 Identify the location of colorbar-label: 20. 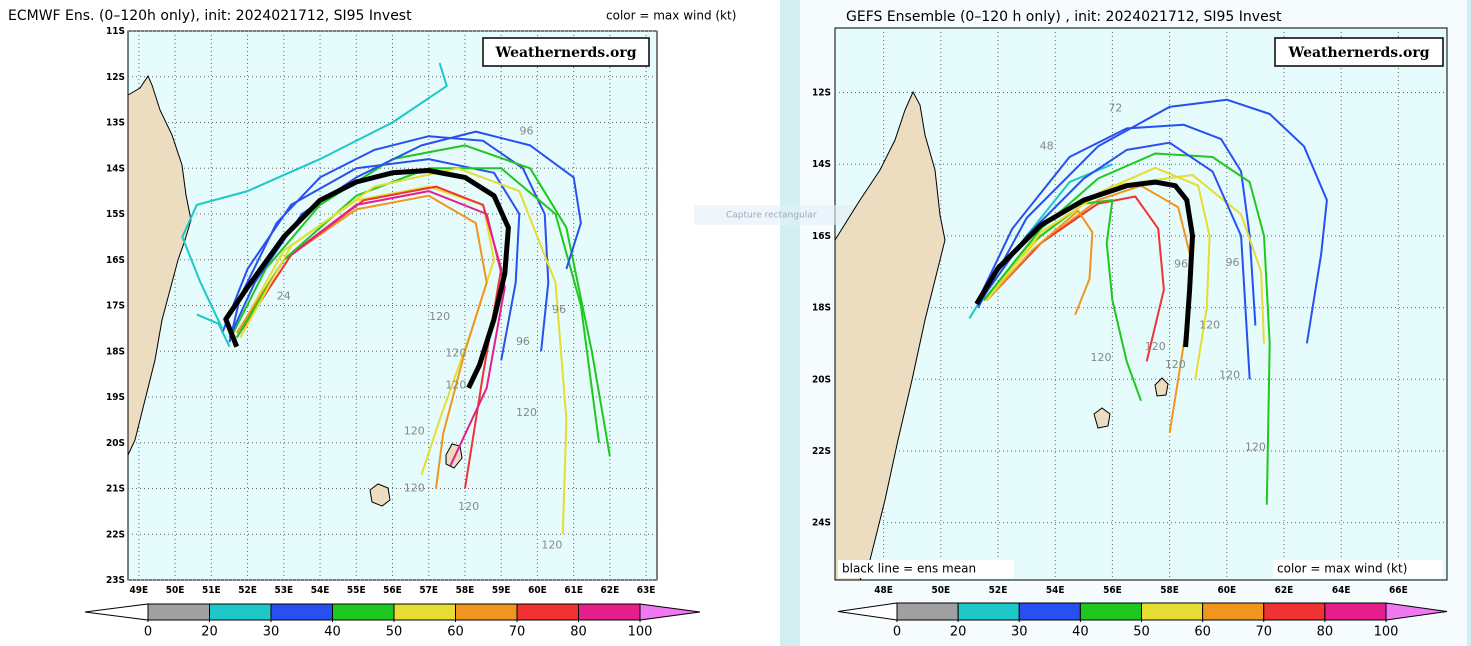
(209, 632).